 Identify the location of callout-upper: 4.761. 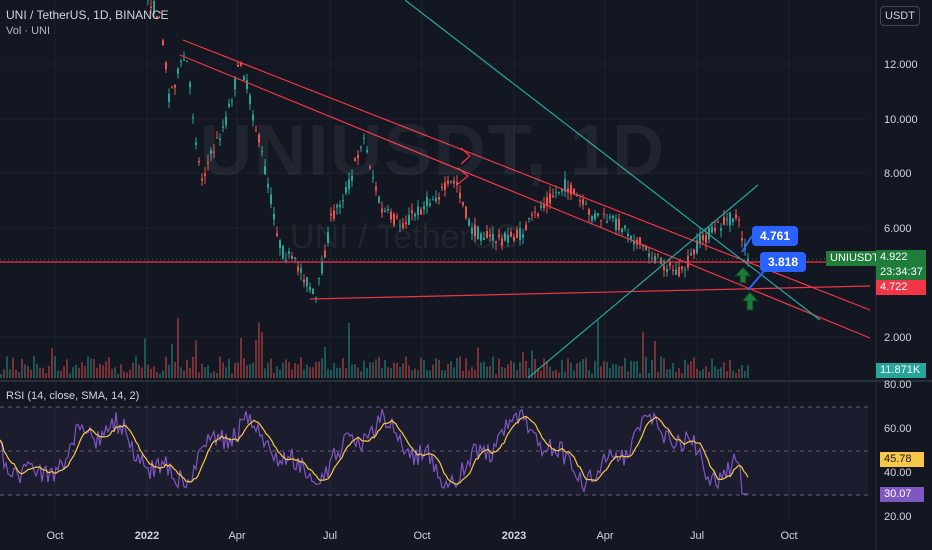
(775, 236).